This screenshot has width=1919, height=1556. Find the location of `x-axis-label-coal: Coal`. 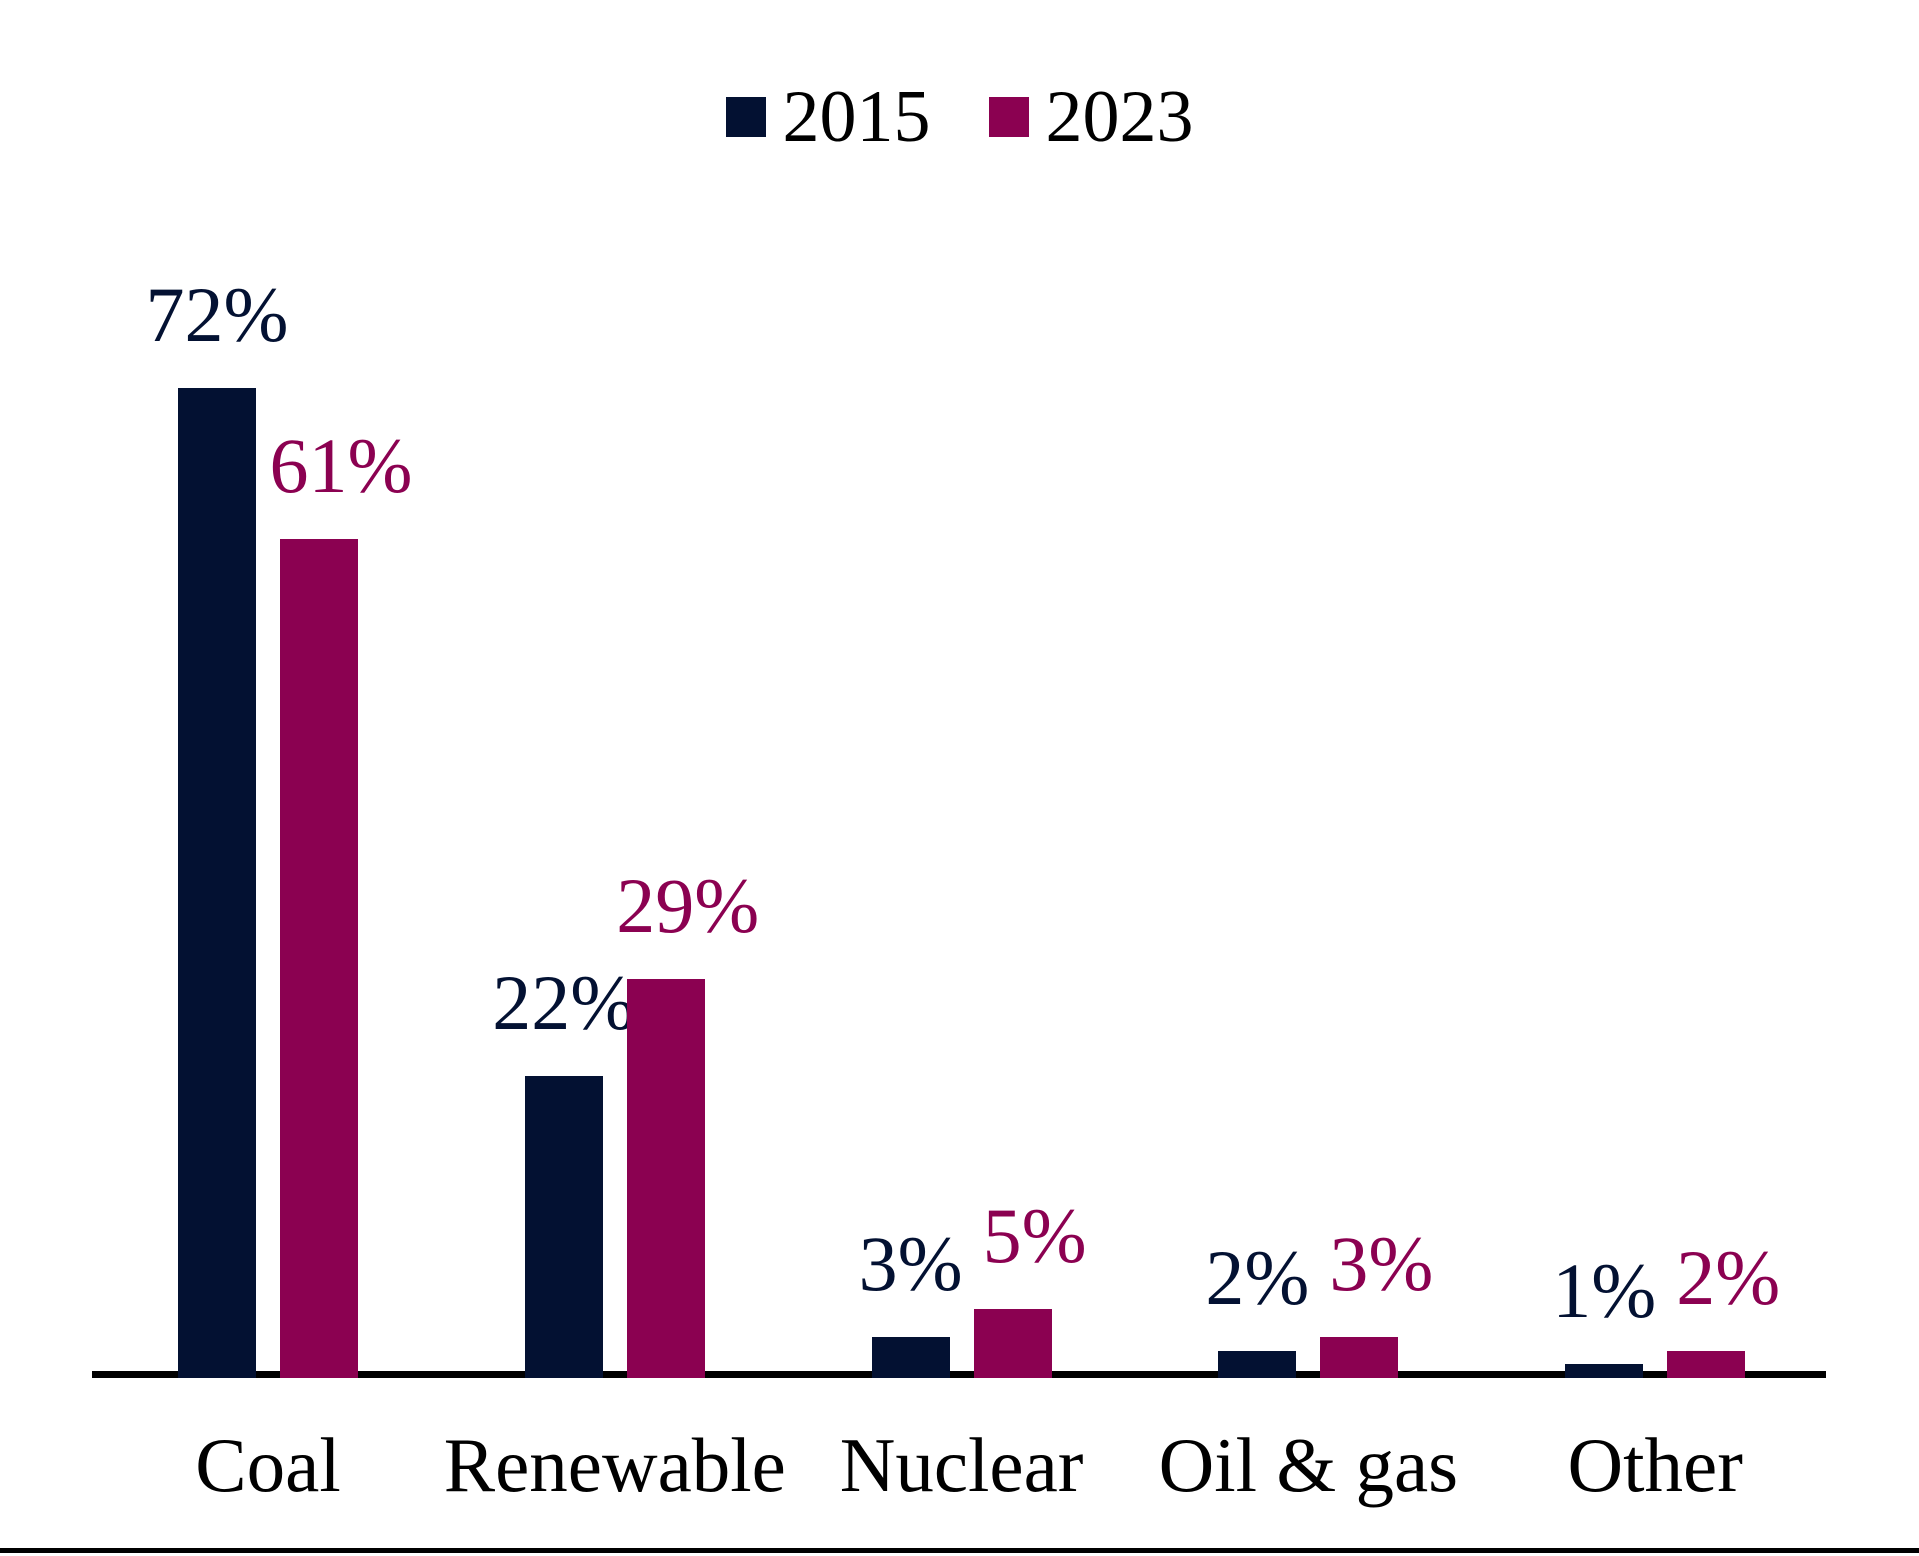

x-axis-label-coal: Coal is located at coordinates (268, 1465).